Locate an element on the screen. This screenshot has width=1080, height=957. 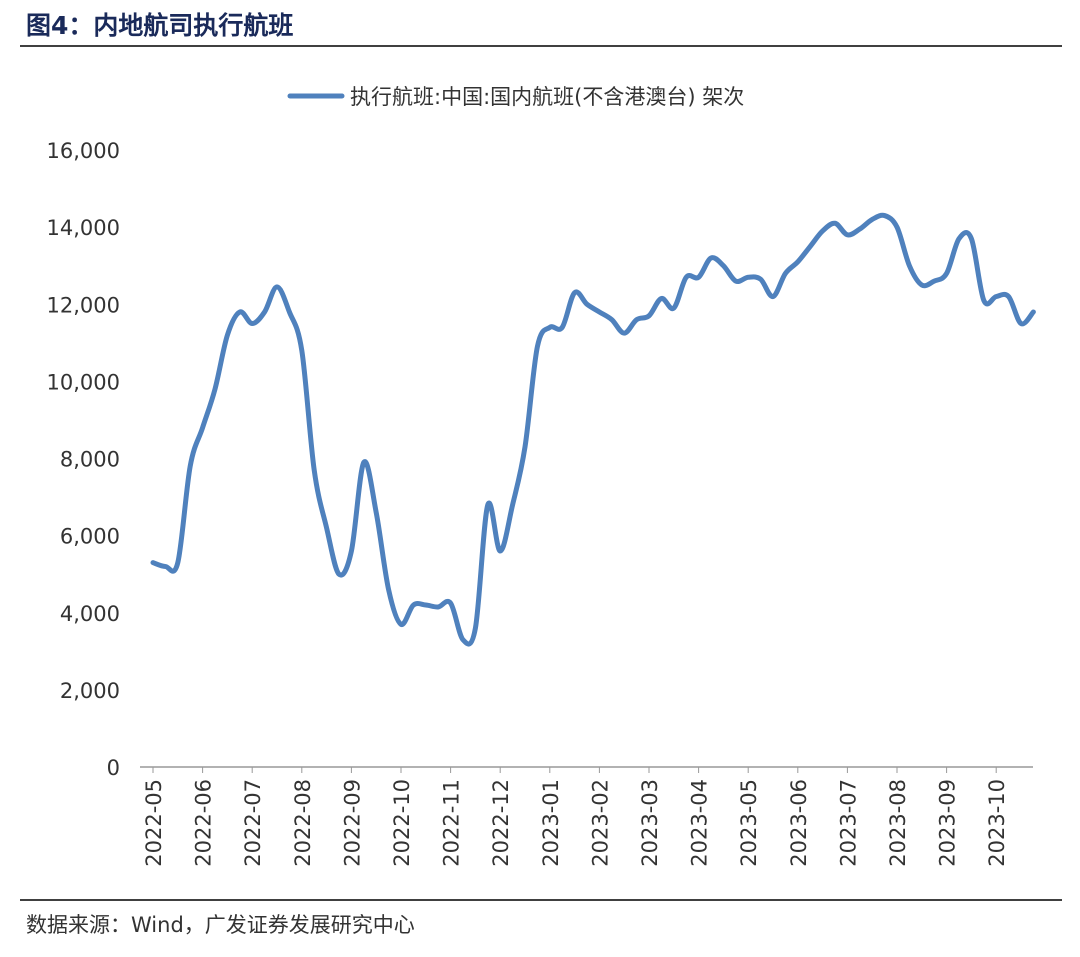
x-tick-label: 2023-06 is located at coordinates (799, 823).